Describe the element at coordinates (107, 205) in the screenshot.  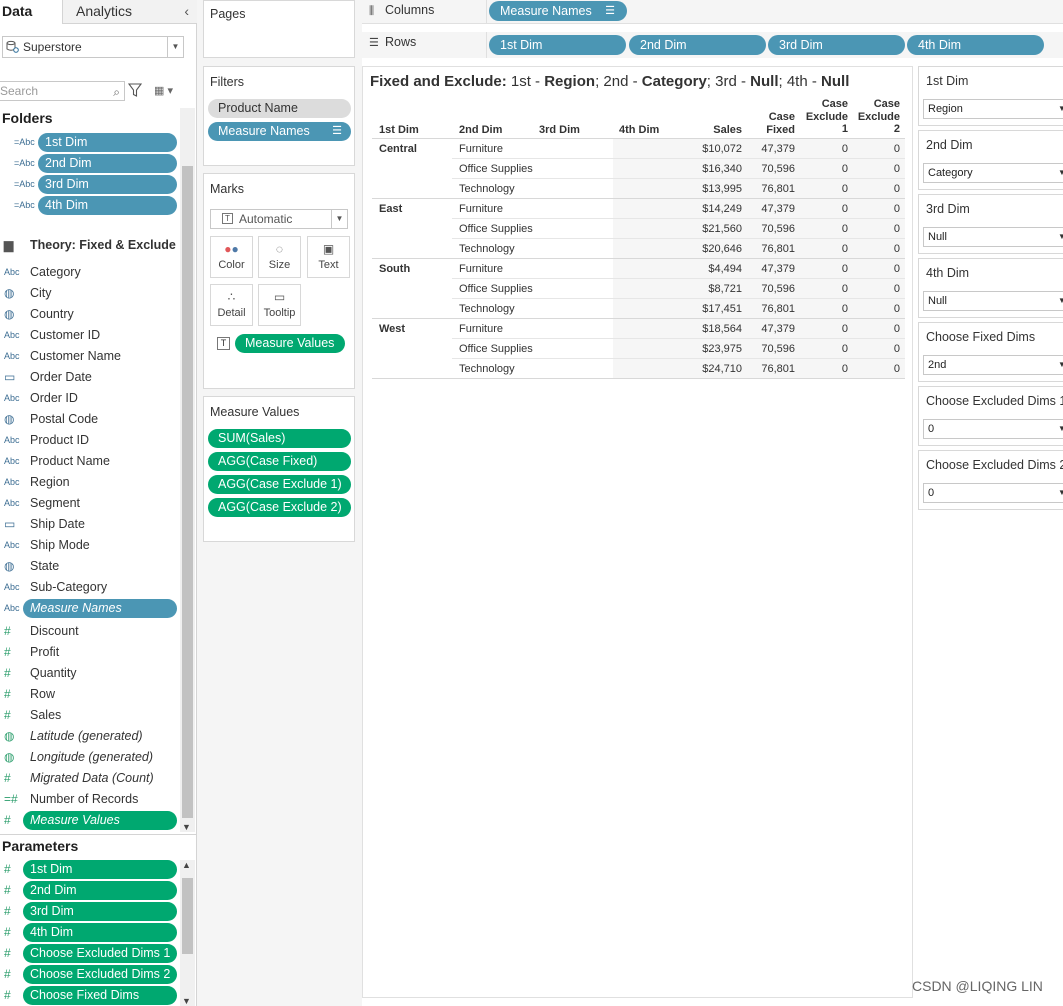
I see `field-pill: 4th Dim` at that location.